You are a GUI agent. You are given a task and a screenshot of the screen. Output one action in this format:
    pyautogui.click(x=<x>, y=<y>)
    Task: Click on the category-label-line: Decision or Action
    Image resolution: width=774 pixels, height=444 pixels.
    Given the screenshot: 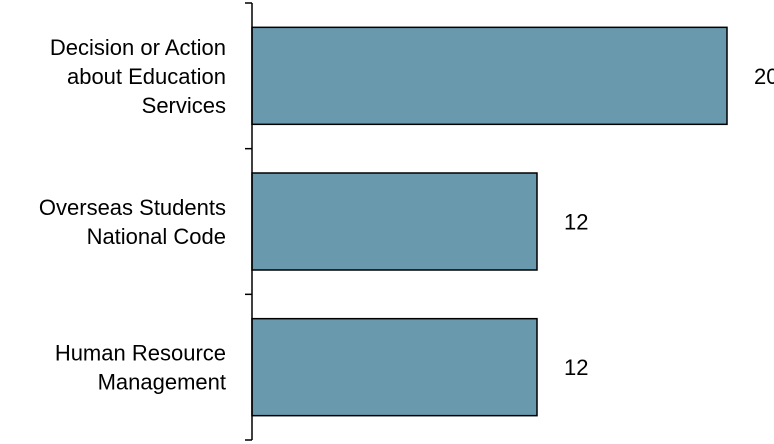 What is the action you would take?
    pyautogui.click(x=138, y=47)
    